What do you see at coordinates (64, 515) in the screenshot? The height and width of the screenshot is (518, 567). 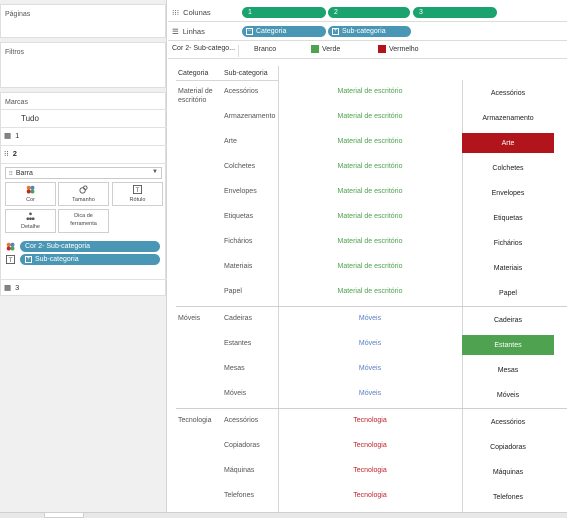 I see `sheet-tab` at bounding box center [64, 515].